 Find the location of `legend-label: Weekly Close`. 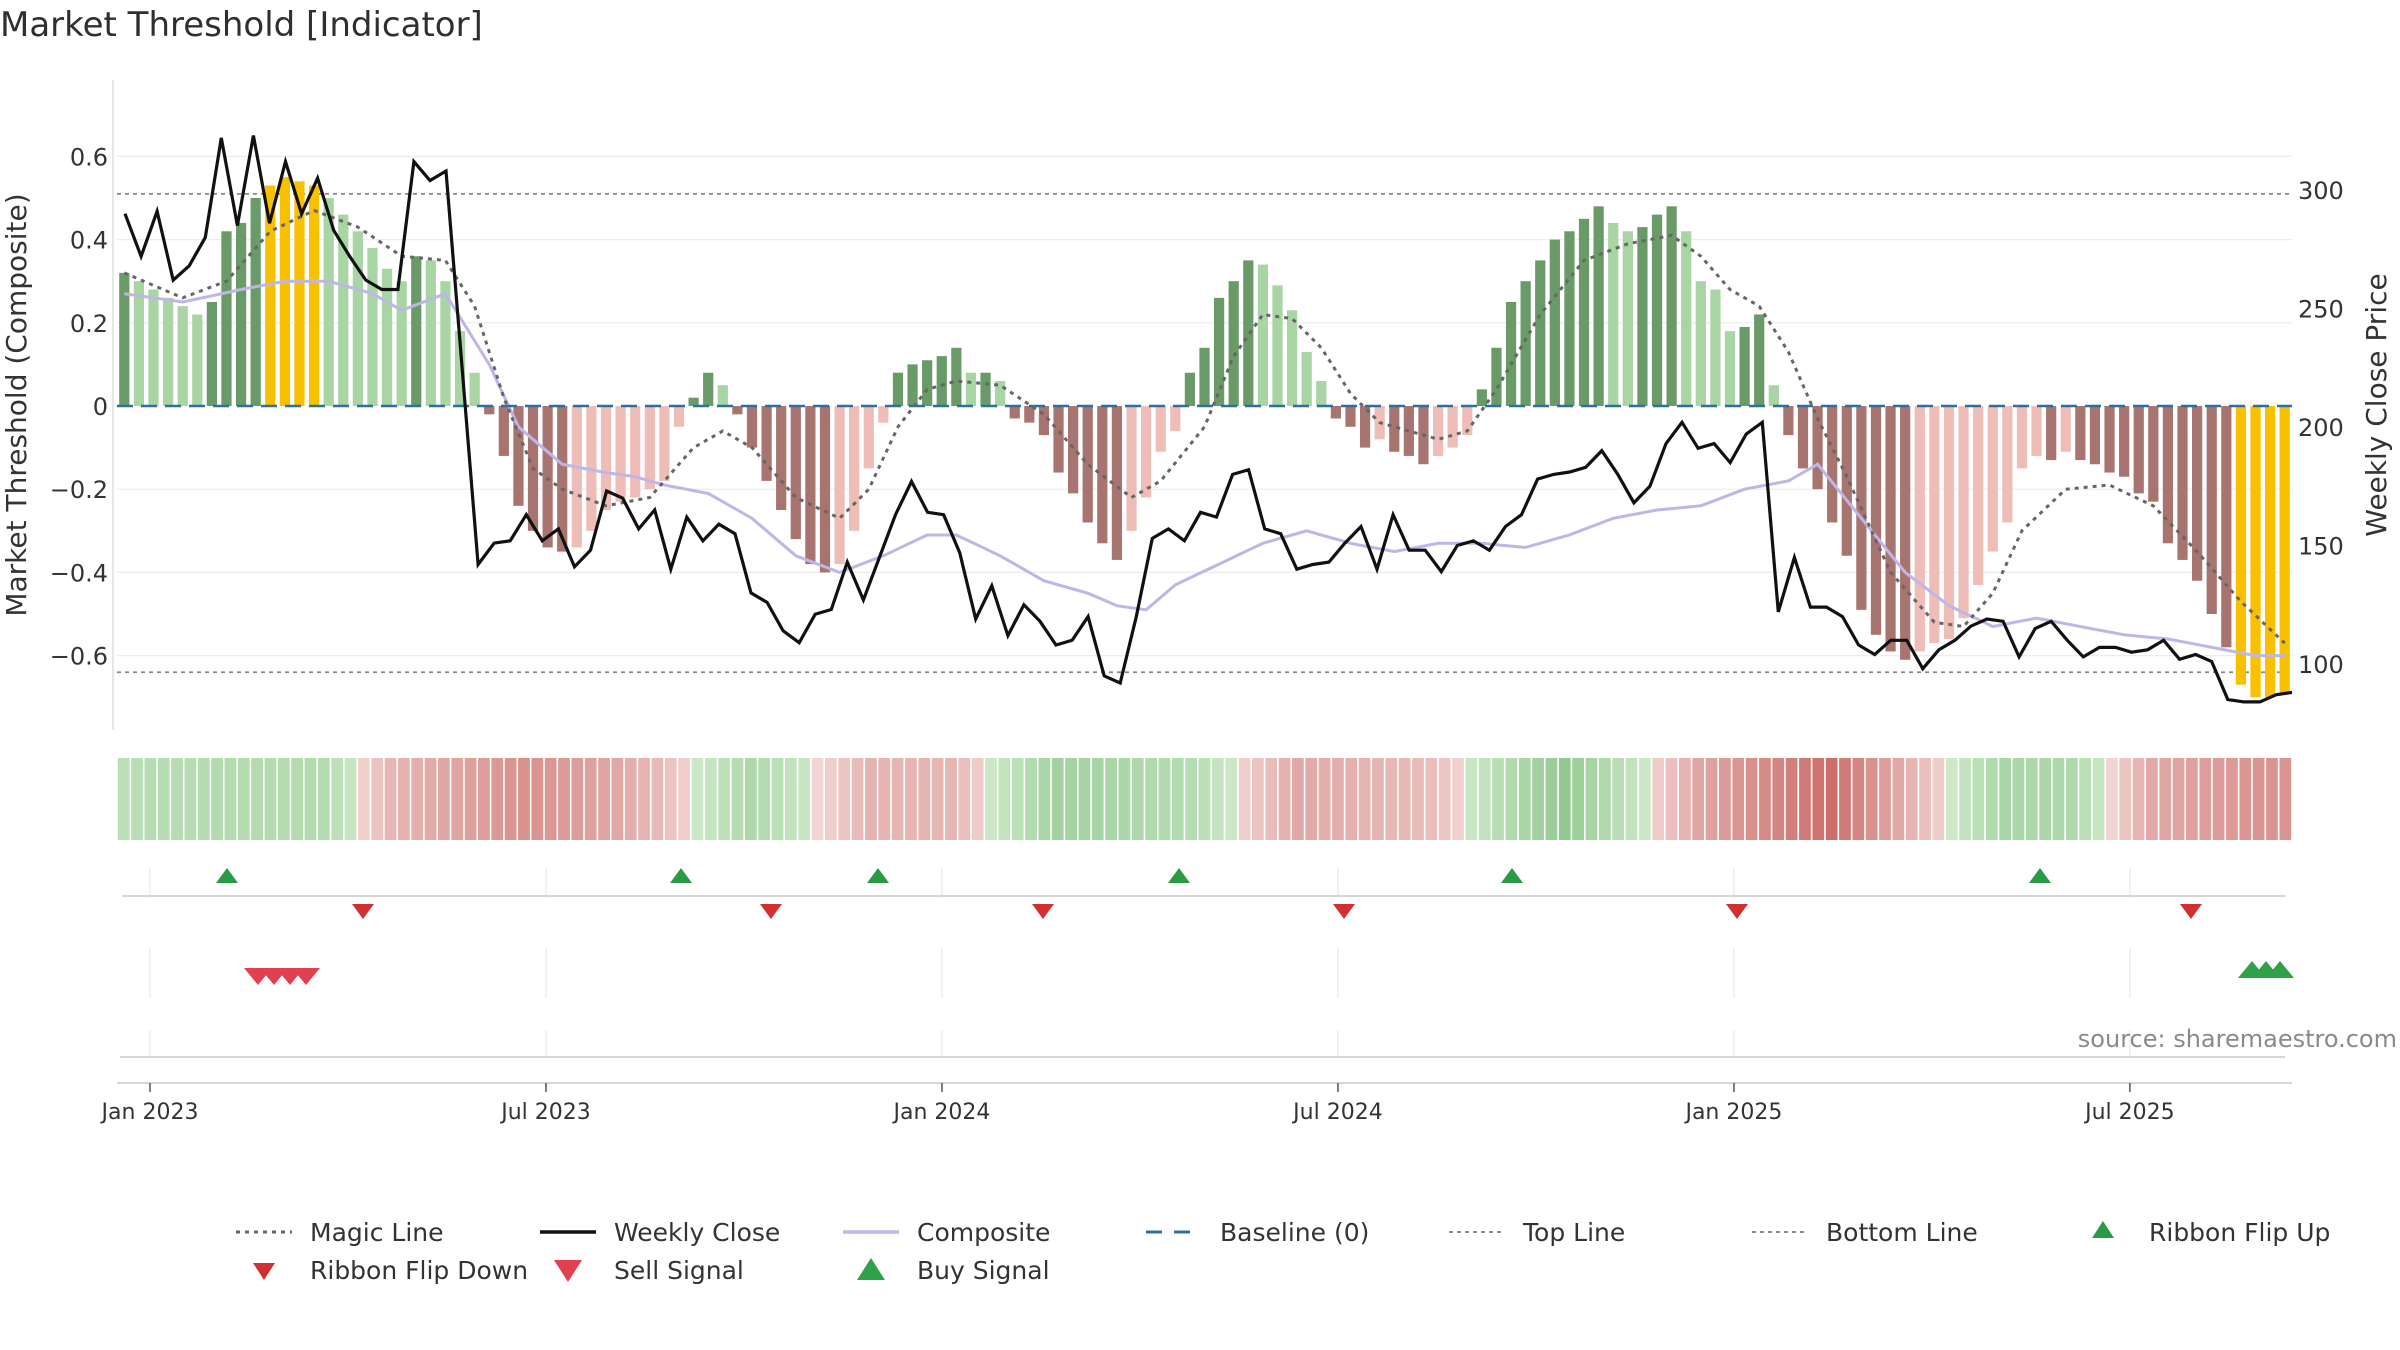

legend-label: Weekly Close is located at coordinates (697, 1232).